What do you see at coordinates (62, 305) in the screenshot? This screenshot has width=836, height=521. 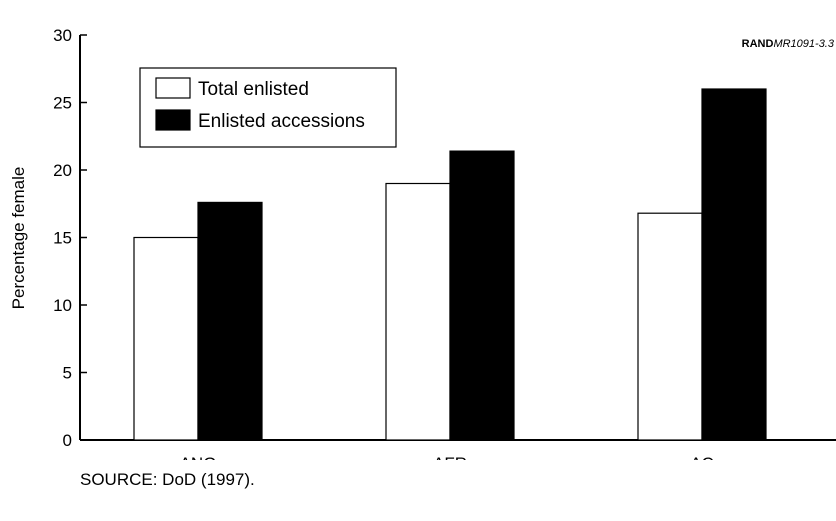 I see `y-tick-label: 10` at bounding box center [62, 305].